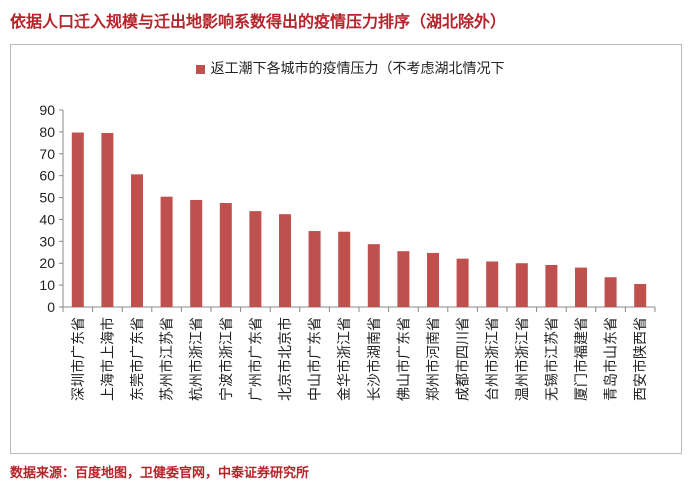  Describe the element at coordinates (258, 21) in the screenshot. I see `page-title: 依据人口迁入规模与迁出地影响系数得出的疫情压力排序（湖北除外）` at that location.